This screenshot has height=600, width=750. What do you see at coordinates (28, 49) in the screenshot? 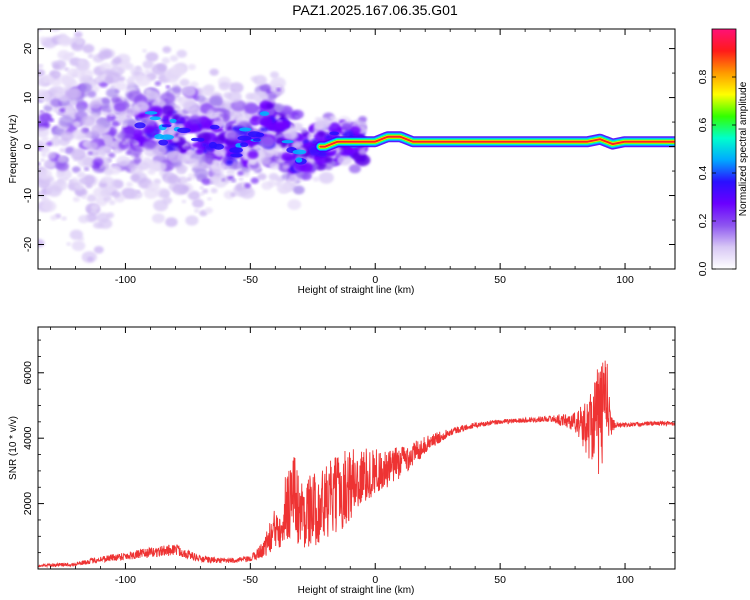
I see `spectrogram-y-tick-label: 20` at bounding box center [28, 49].